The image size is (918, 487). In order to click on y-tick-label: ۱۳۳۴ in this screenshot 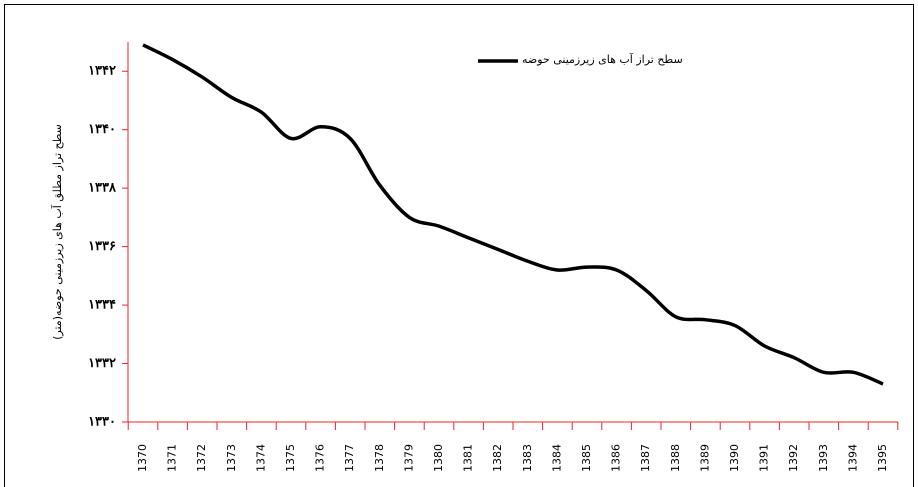, I will do `click(102, 305)`.